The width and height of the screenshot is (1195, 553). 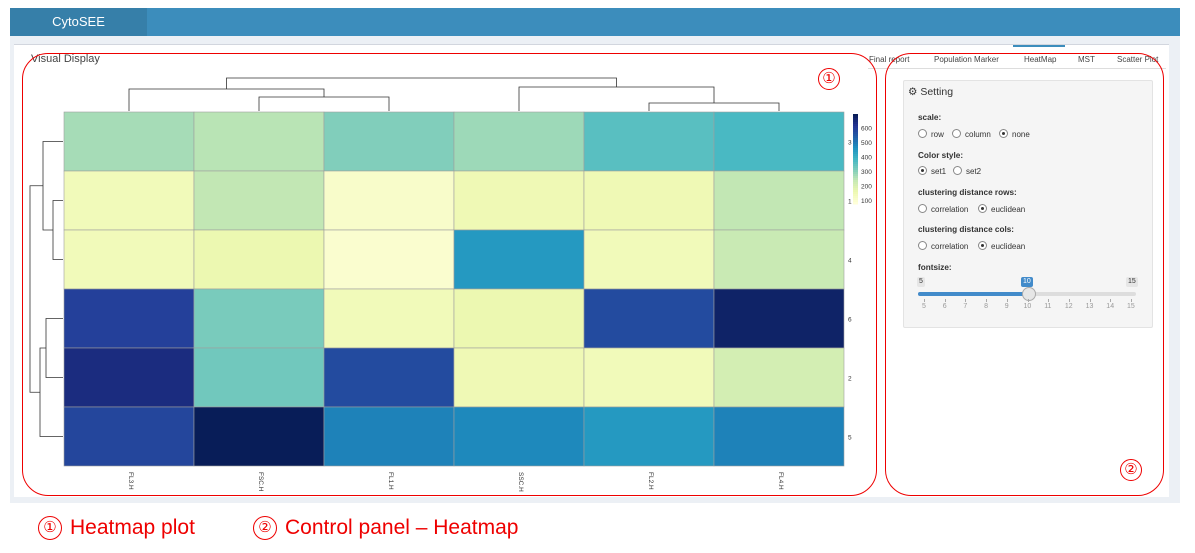 I want to click on row-label: 1, so click(x=850, y=202).